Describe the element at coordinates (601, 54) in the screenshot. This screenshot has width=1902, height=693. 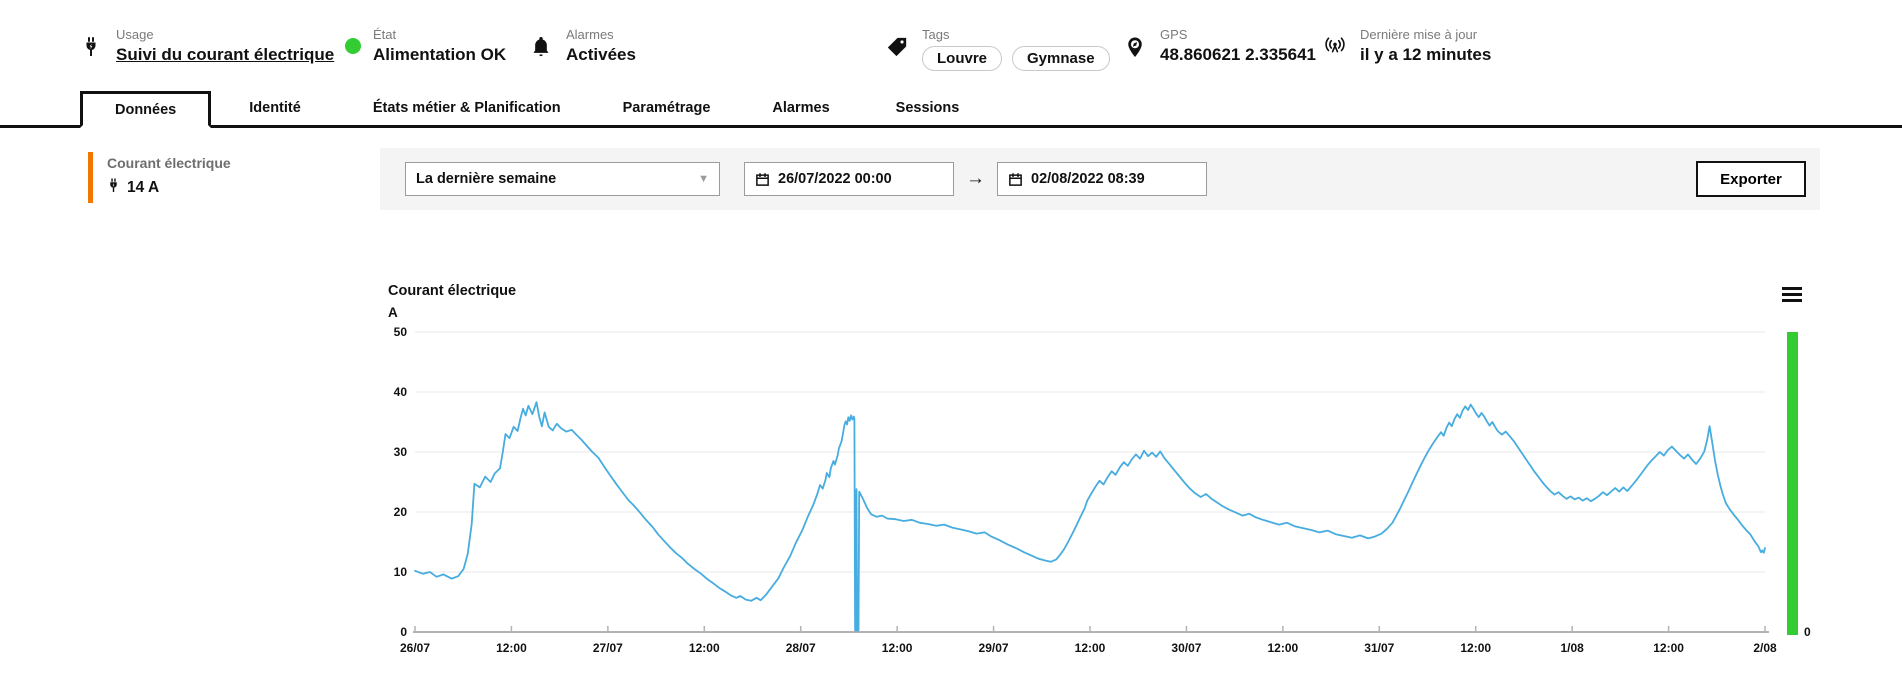
I see `alarms-value: Activées` at that location.